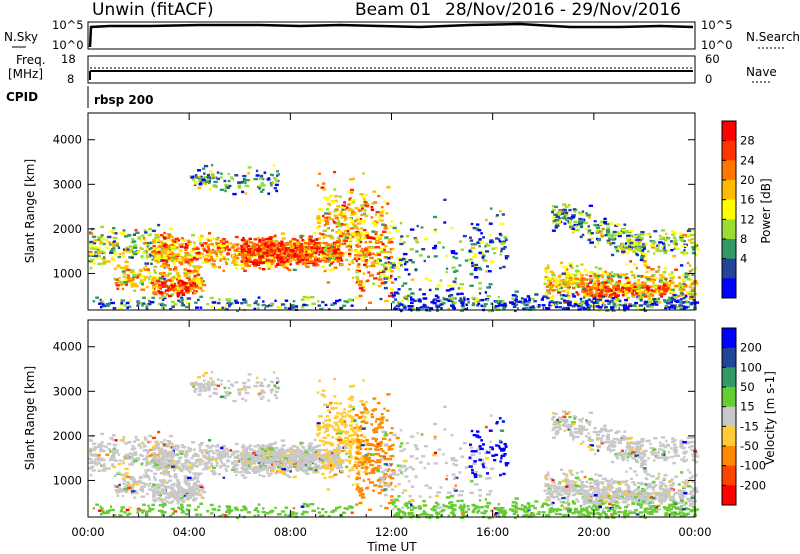 Image resolution: width=800 pixels, height=554 pixels. I want to click on colorbar-tick-label: 16, so click(747, 200).